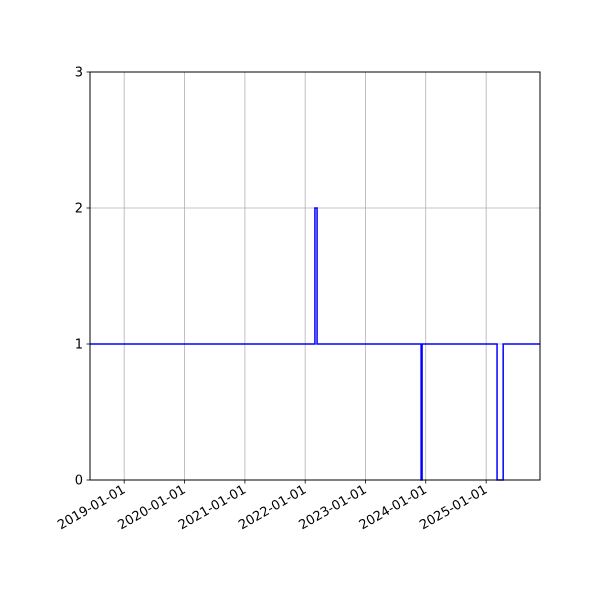 Image resolution: width=600 pixels, height=604 pixels. I want to click on y-tick-label: 2, so click(79, 209).